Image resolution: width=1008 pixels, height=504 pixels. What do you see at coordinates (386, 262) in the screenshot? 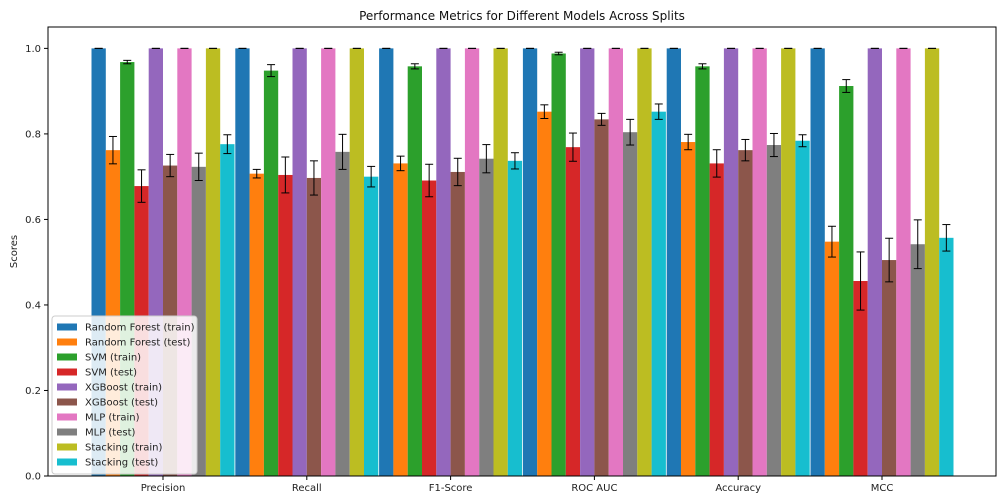
I see `bar-random-forest-train-f1-score` at bounding box center [386, 262].